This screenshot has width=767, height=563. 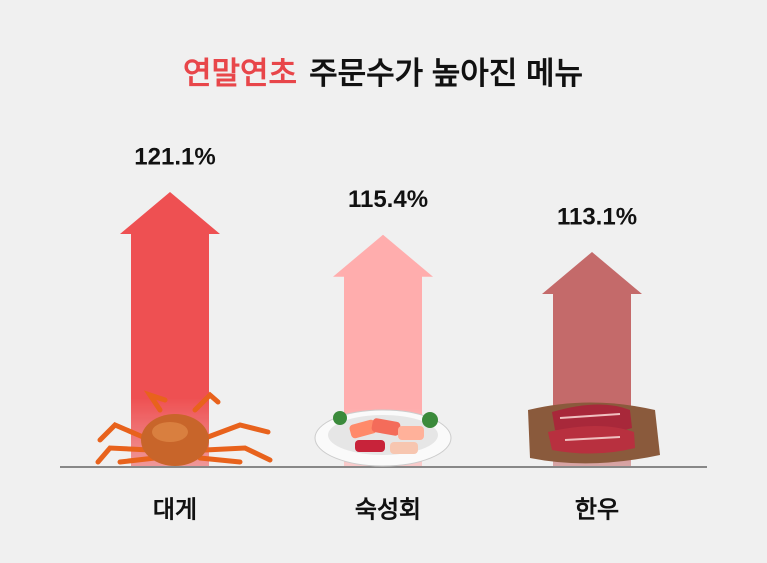 What do you see at coordinates (240, 73) in the screenshot?
I see `title-highlight: 연말연초` at bounding box center [240, 73].